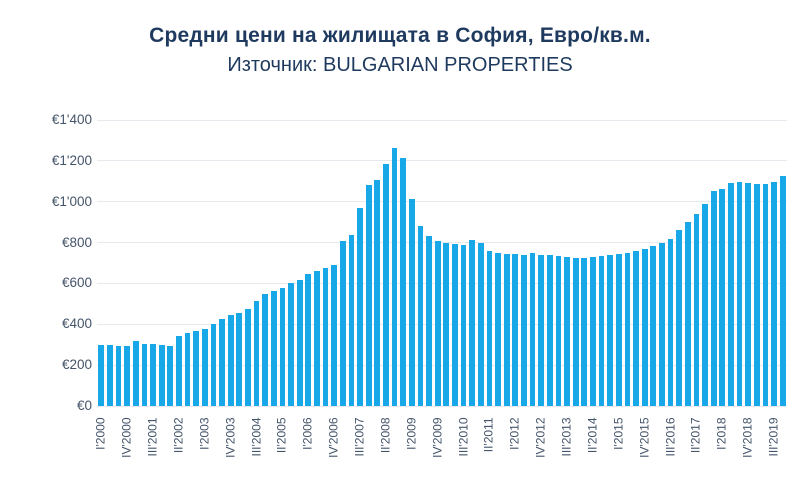  I want to click on bar-II'2004, so click(248, 357).